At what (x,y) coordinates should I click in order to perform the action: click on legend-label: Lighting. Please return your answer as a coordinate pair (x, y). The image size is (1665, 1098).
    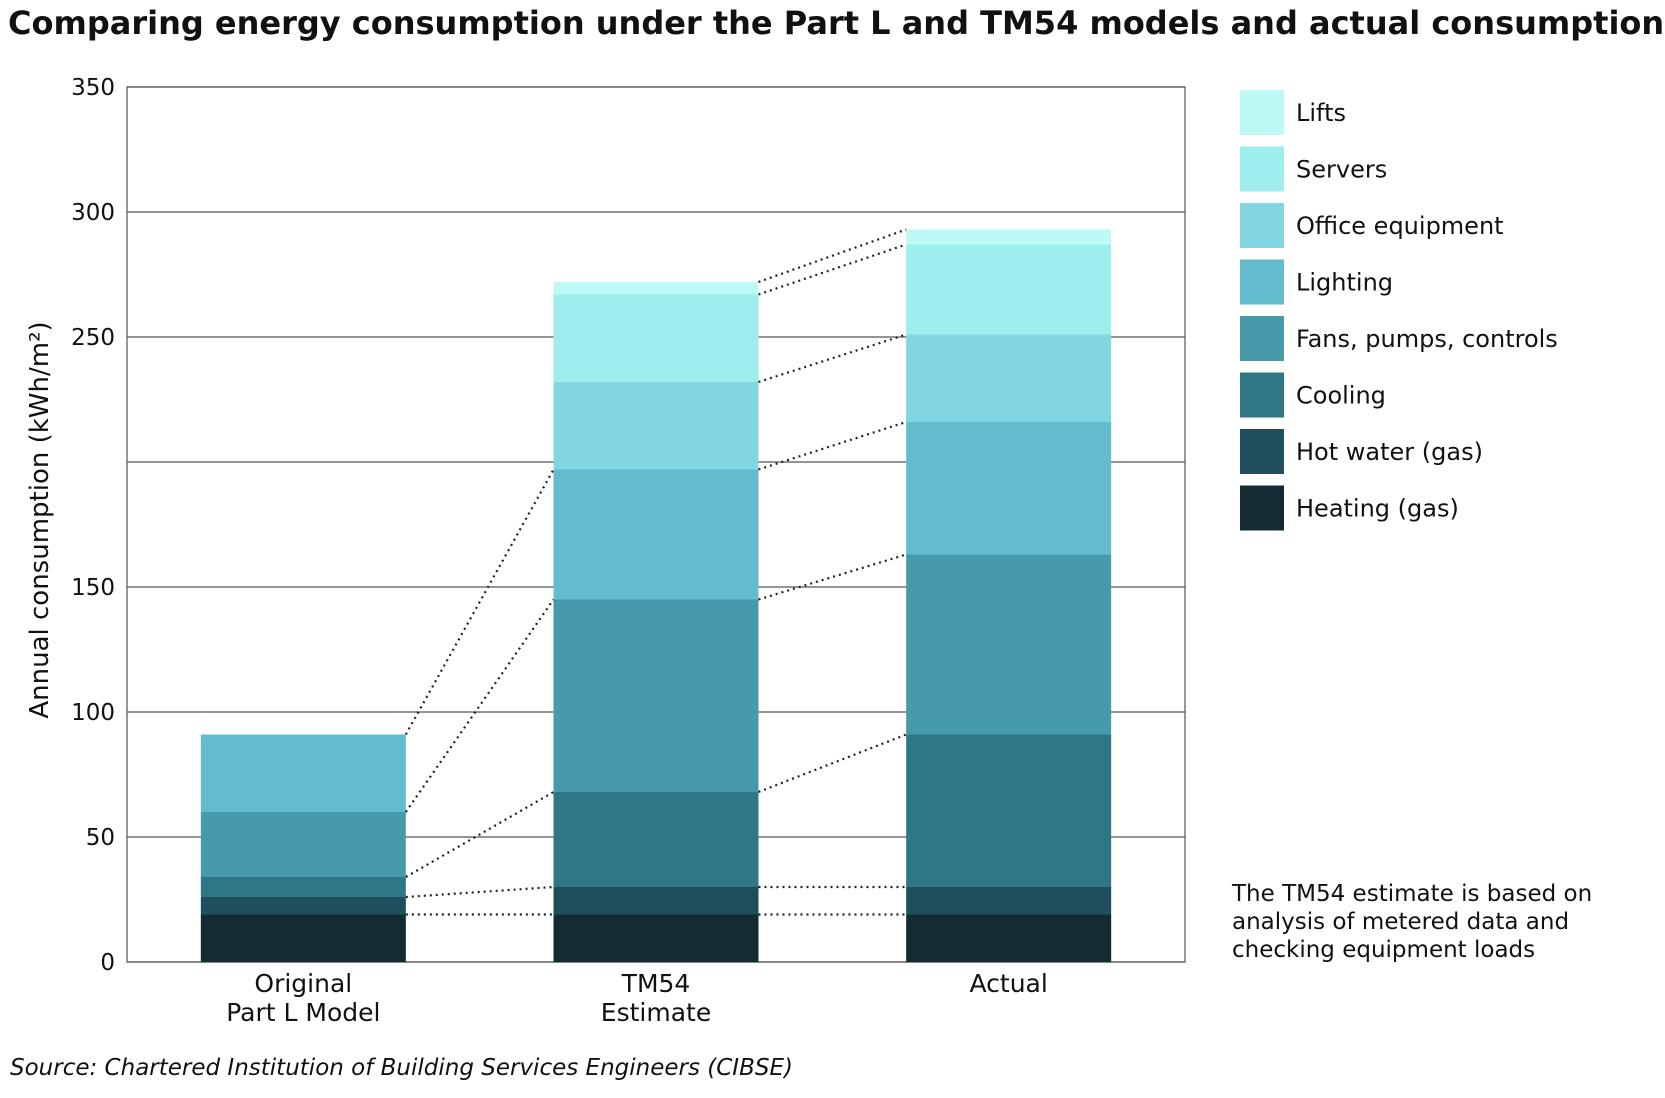
    Looking at the image, I should click on (1344, 283).